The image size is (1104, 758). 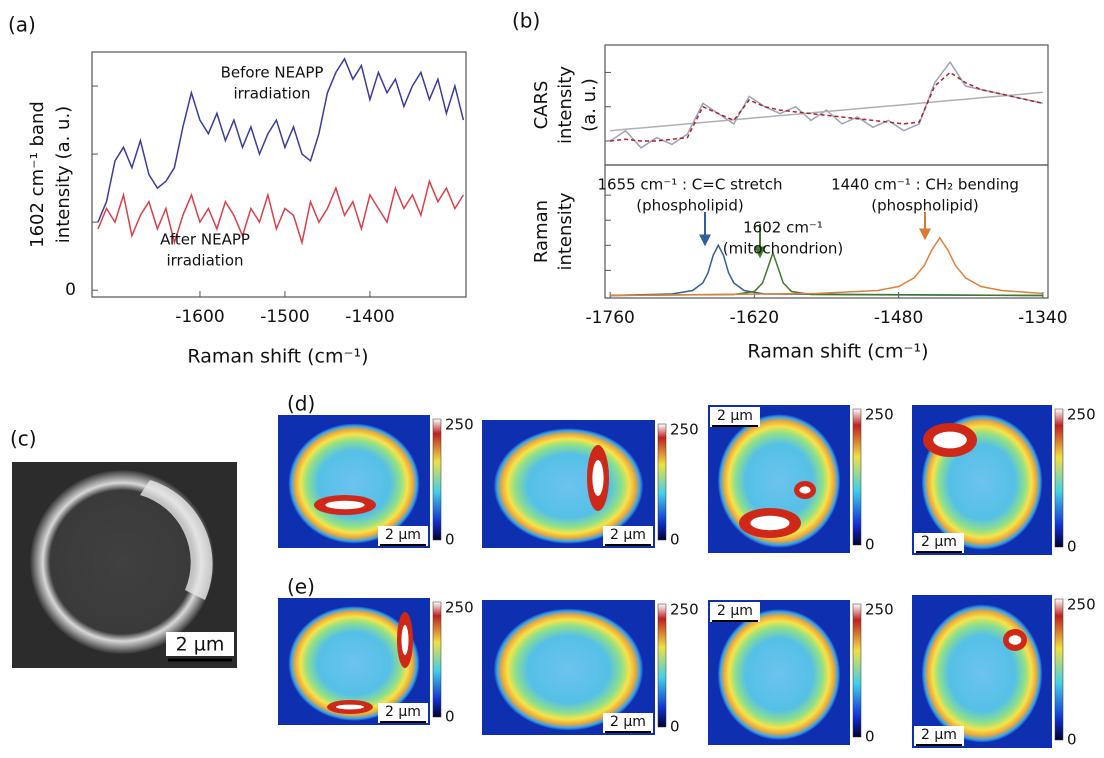 What do you see at coordinates (272, 73) in the screenshot?
I see `annotation: Before NEAPP` at bounding box center [272, 73].